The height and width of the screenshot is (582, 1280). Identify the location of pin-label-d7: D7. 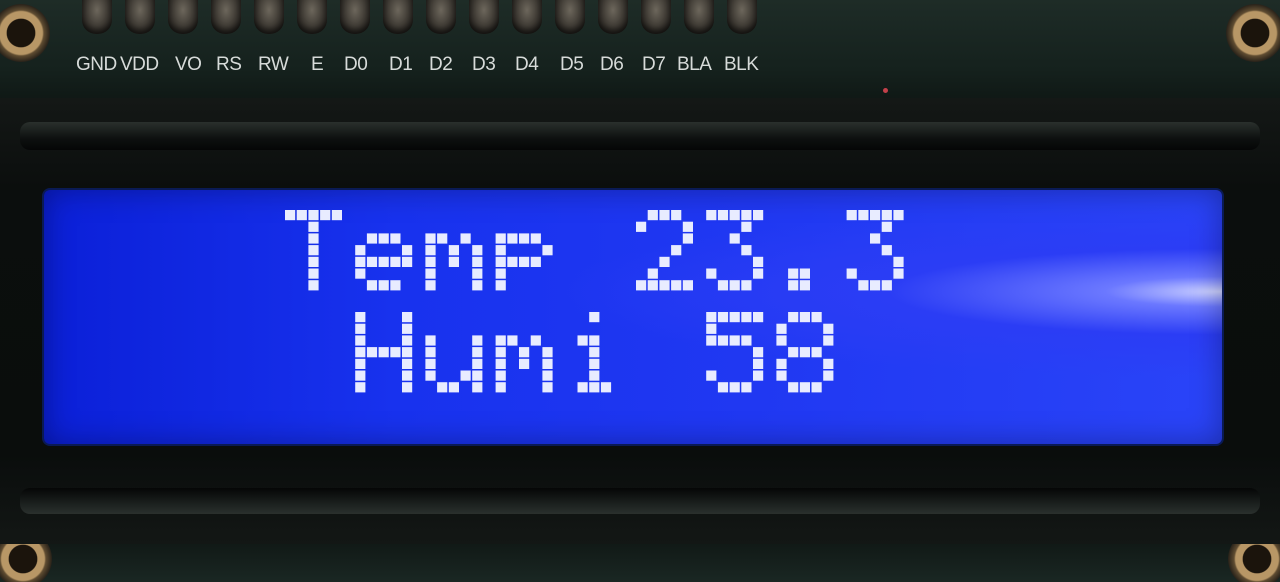
(654, 64).